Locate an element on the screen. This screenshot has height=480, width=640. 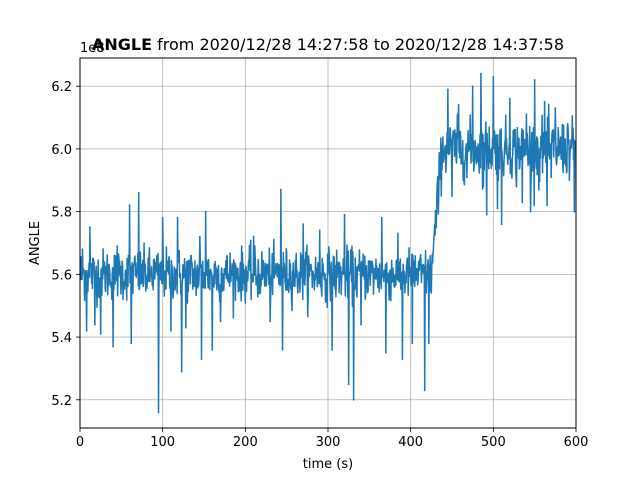
y-tick-label: 5.4 is located at coordinates (61, 338).